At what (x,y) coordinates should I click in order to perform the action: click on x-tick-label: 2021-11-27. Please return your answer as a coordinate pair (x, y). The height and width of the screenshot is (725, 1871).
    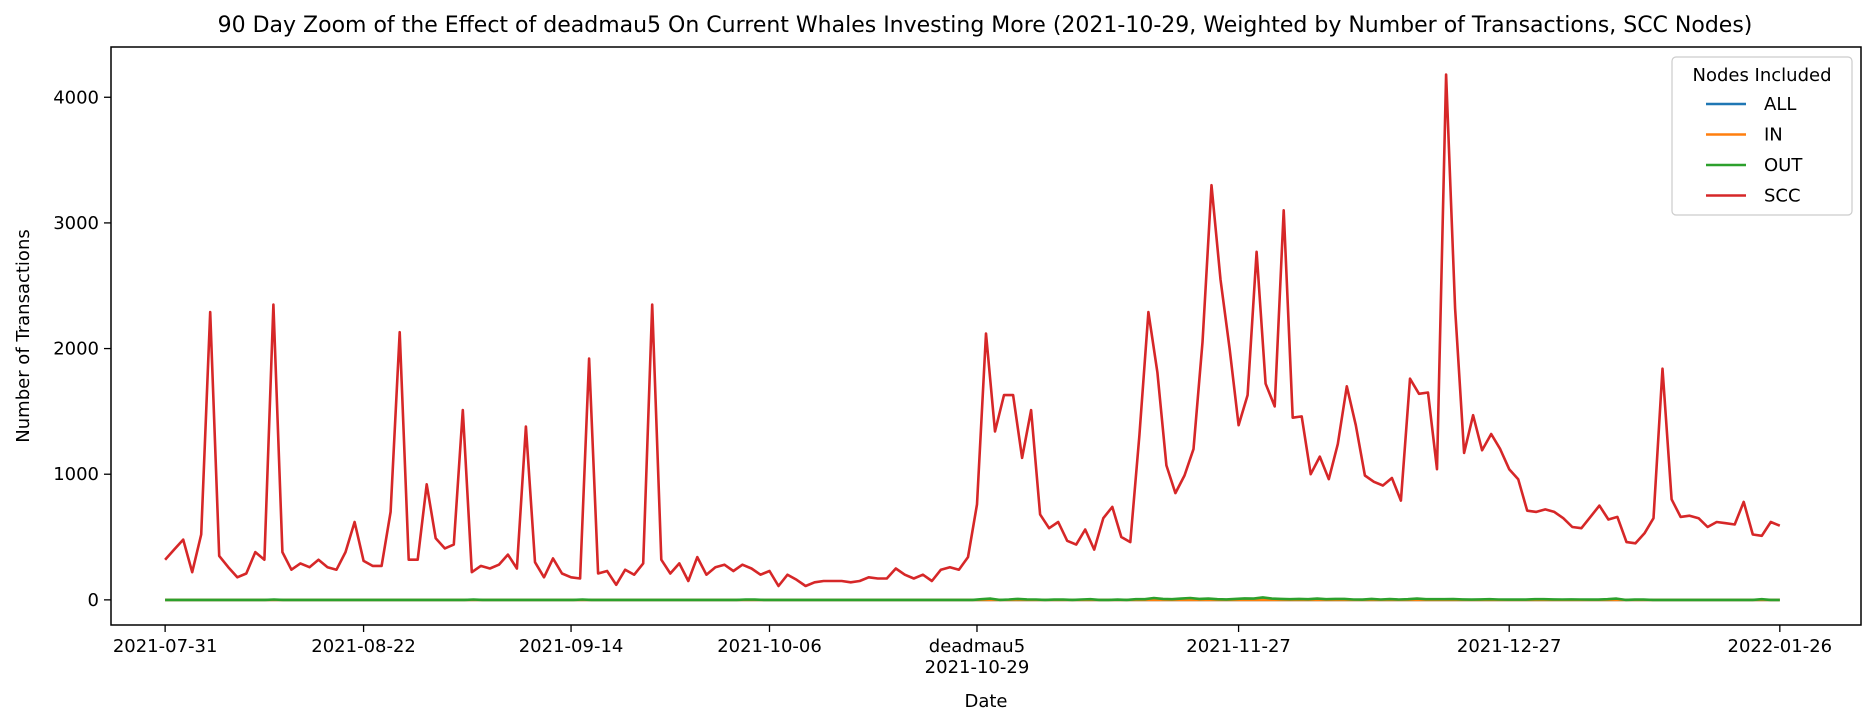
    Looking at the image, I should click on (1238, 646).